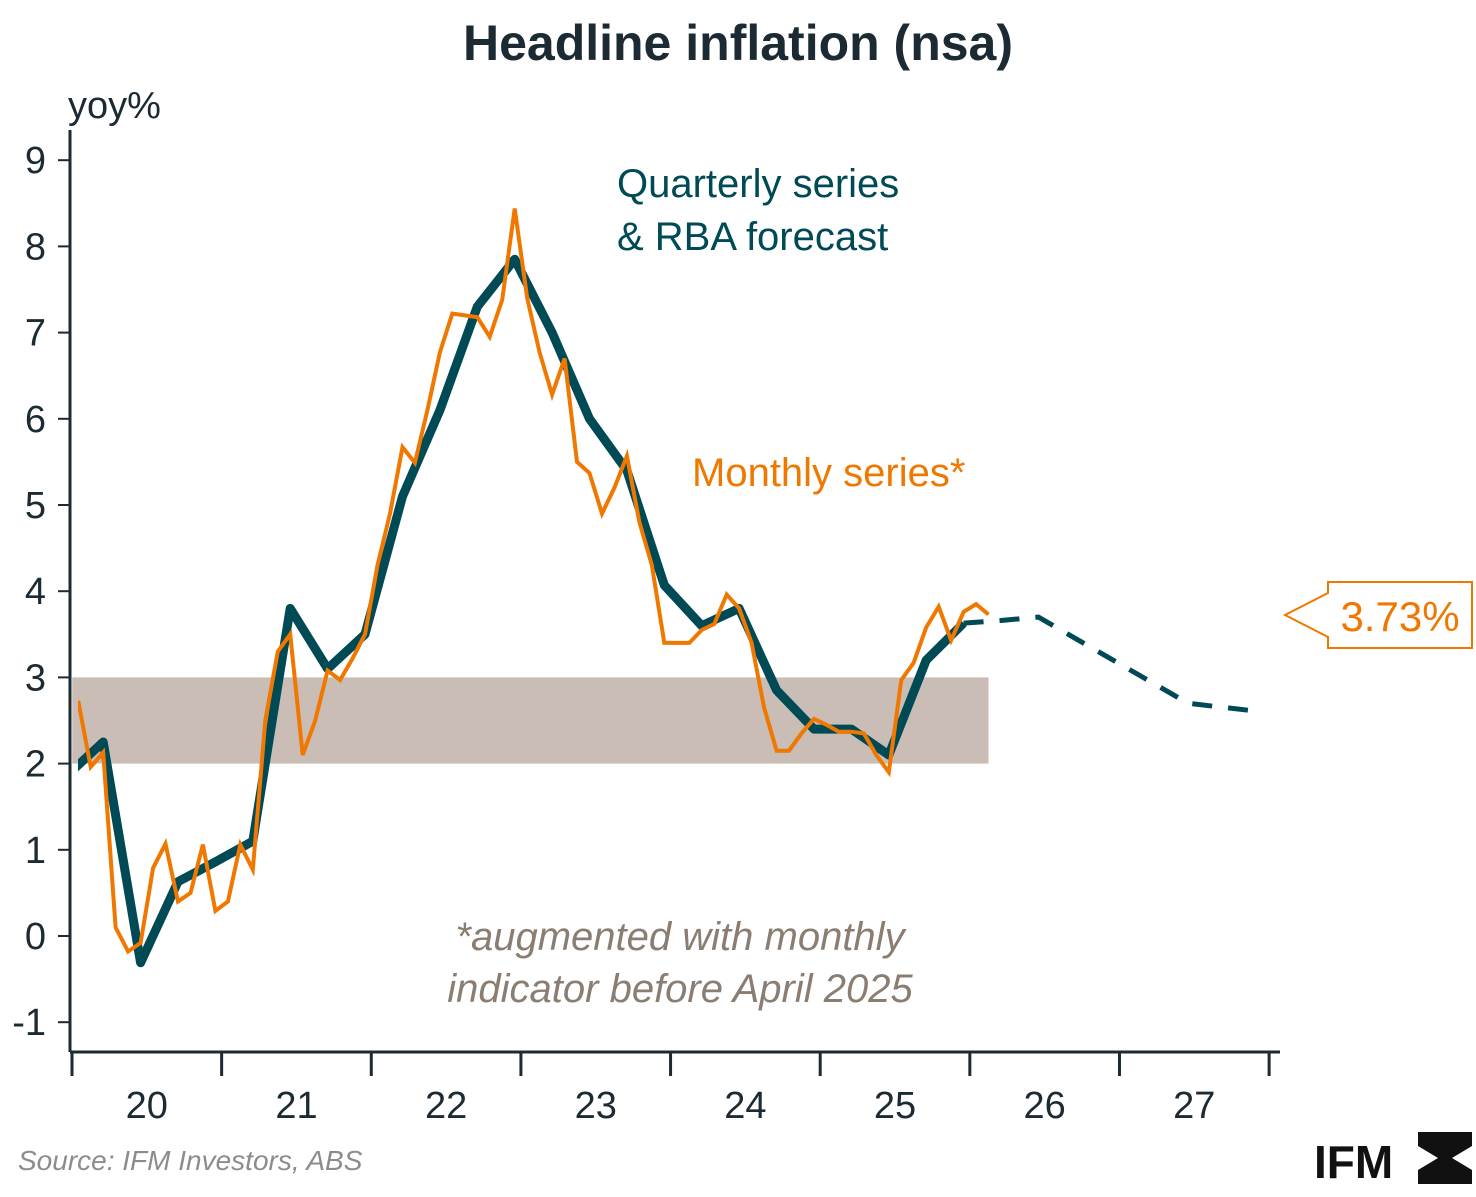  What do you see at coordinates (1445, 1158) in the screenshot?
I see `ifm-logo-mark` at bounding box center [1445, 1158].